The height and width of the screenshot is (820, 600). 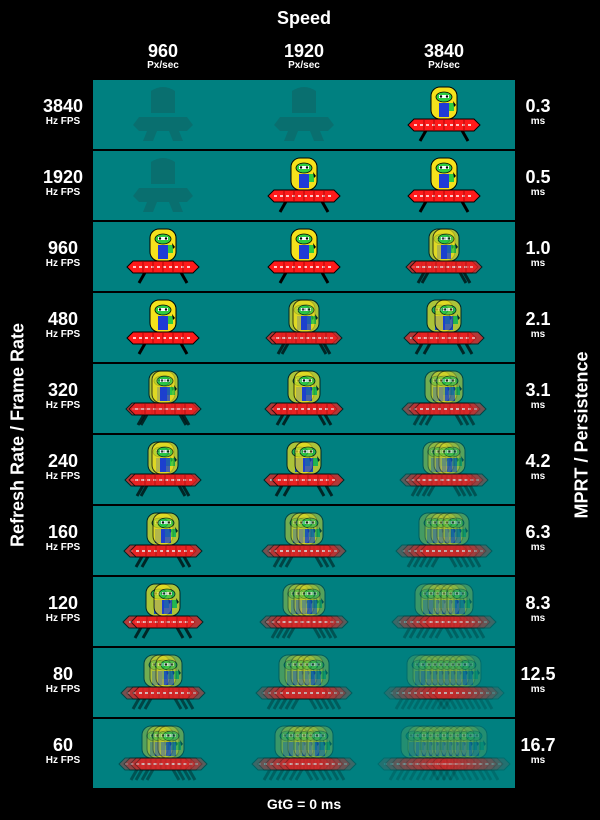 I want to click on rate-value: 120, so click(x=63, y=603).